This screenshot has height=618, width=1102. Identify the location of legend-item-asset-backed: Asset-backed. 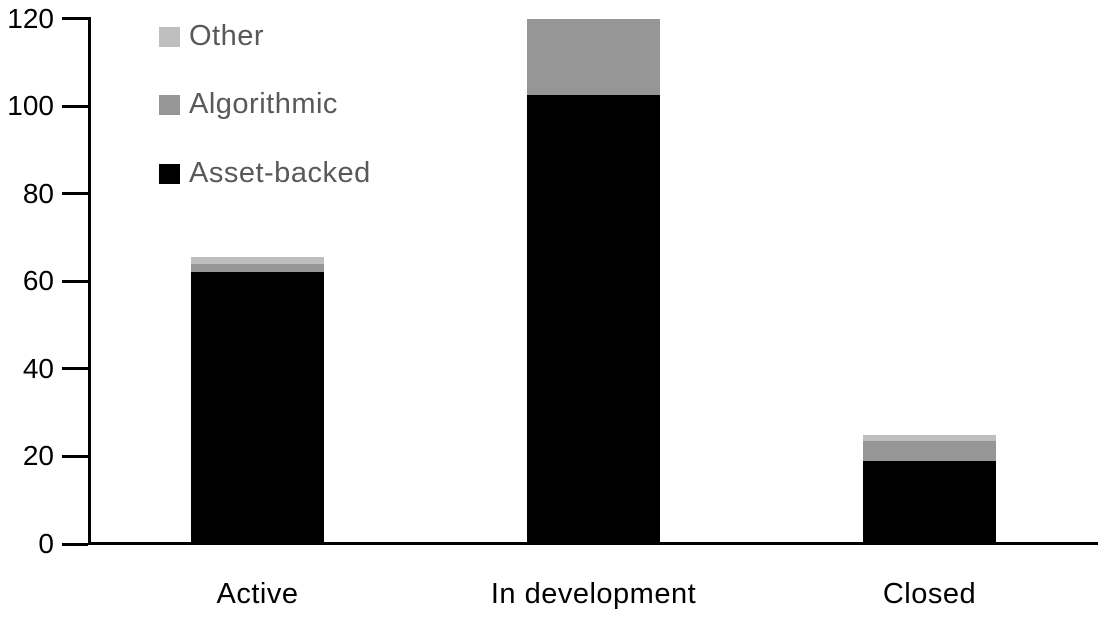
(265, 173).